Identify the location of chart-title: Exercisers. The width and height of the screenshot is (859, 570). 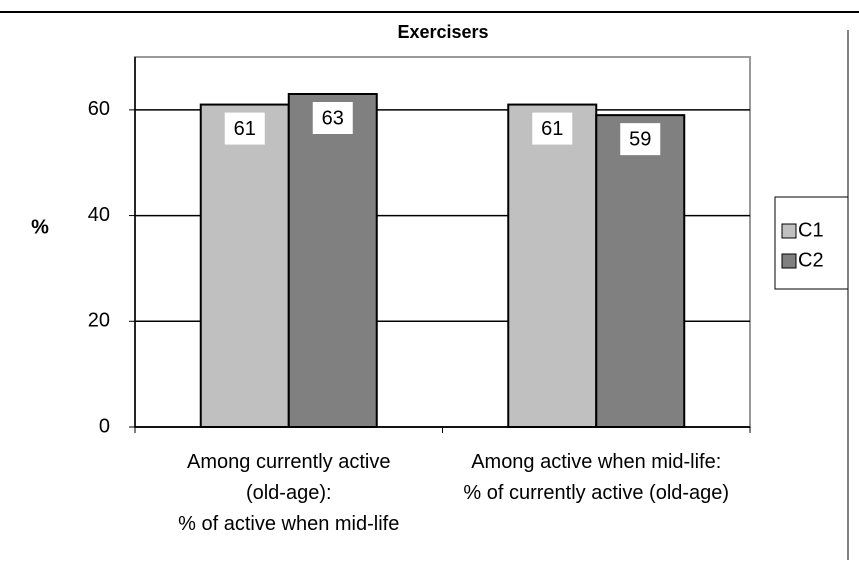
(442, 32).